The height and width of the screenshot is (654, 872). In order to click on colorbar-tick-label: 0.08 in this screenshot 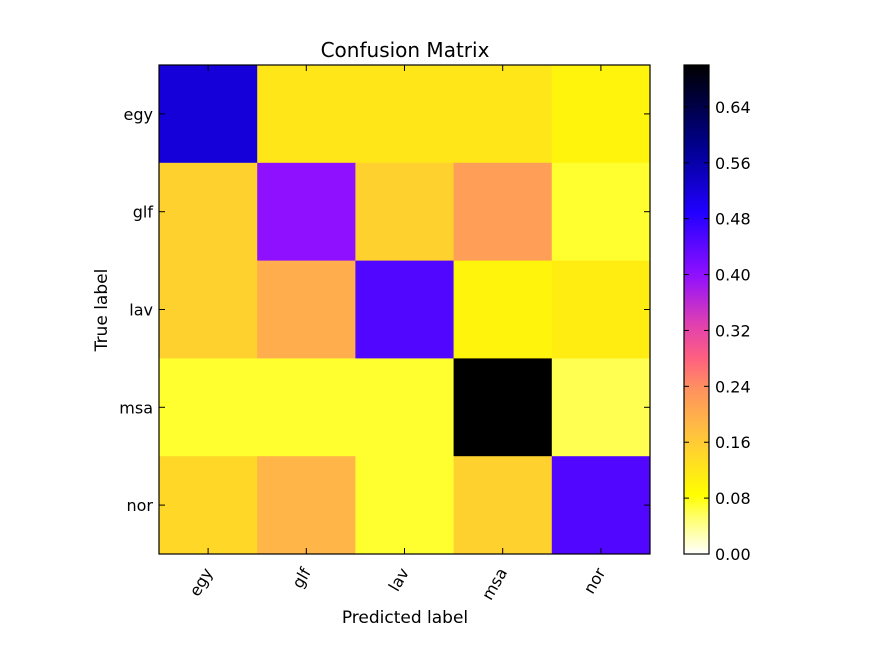, I will do `click(733, 498)`.